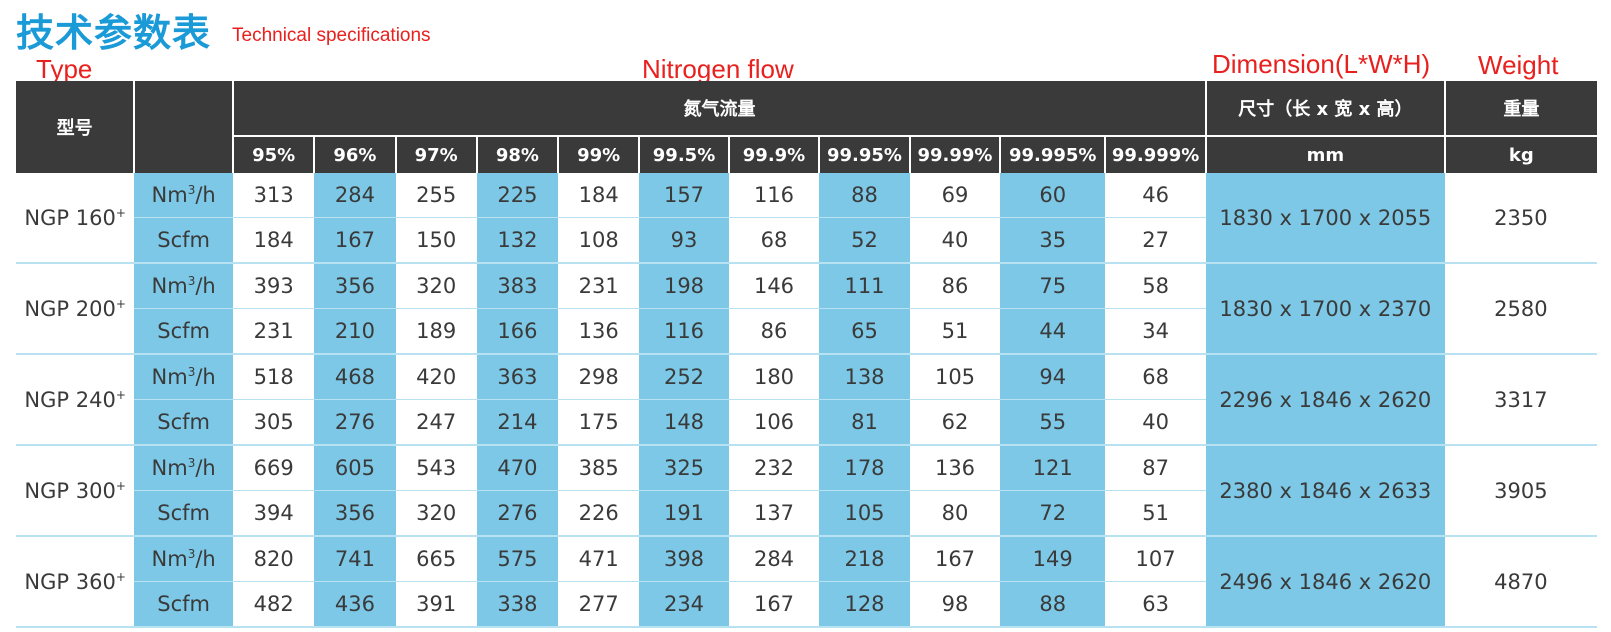  I want to click on flow-value-scfm: 277, so click(599, 604).